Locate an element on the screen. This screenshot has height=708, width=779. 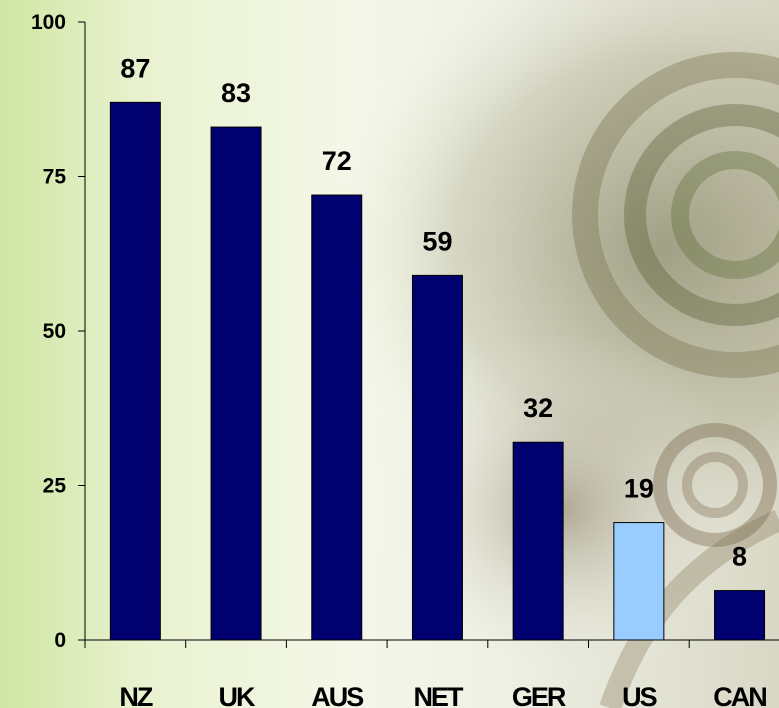
data-label-can: 8 is located at coordinates (739, 557).